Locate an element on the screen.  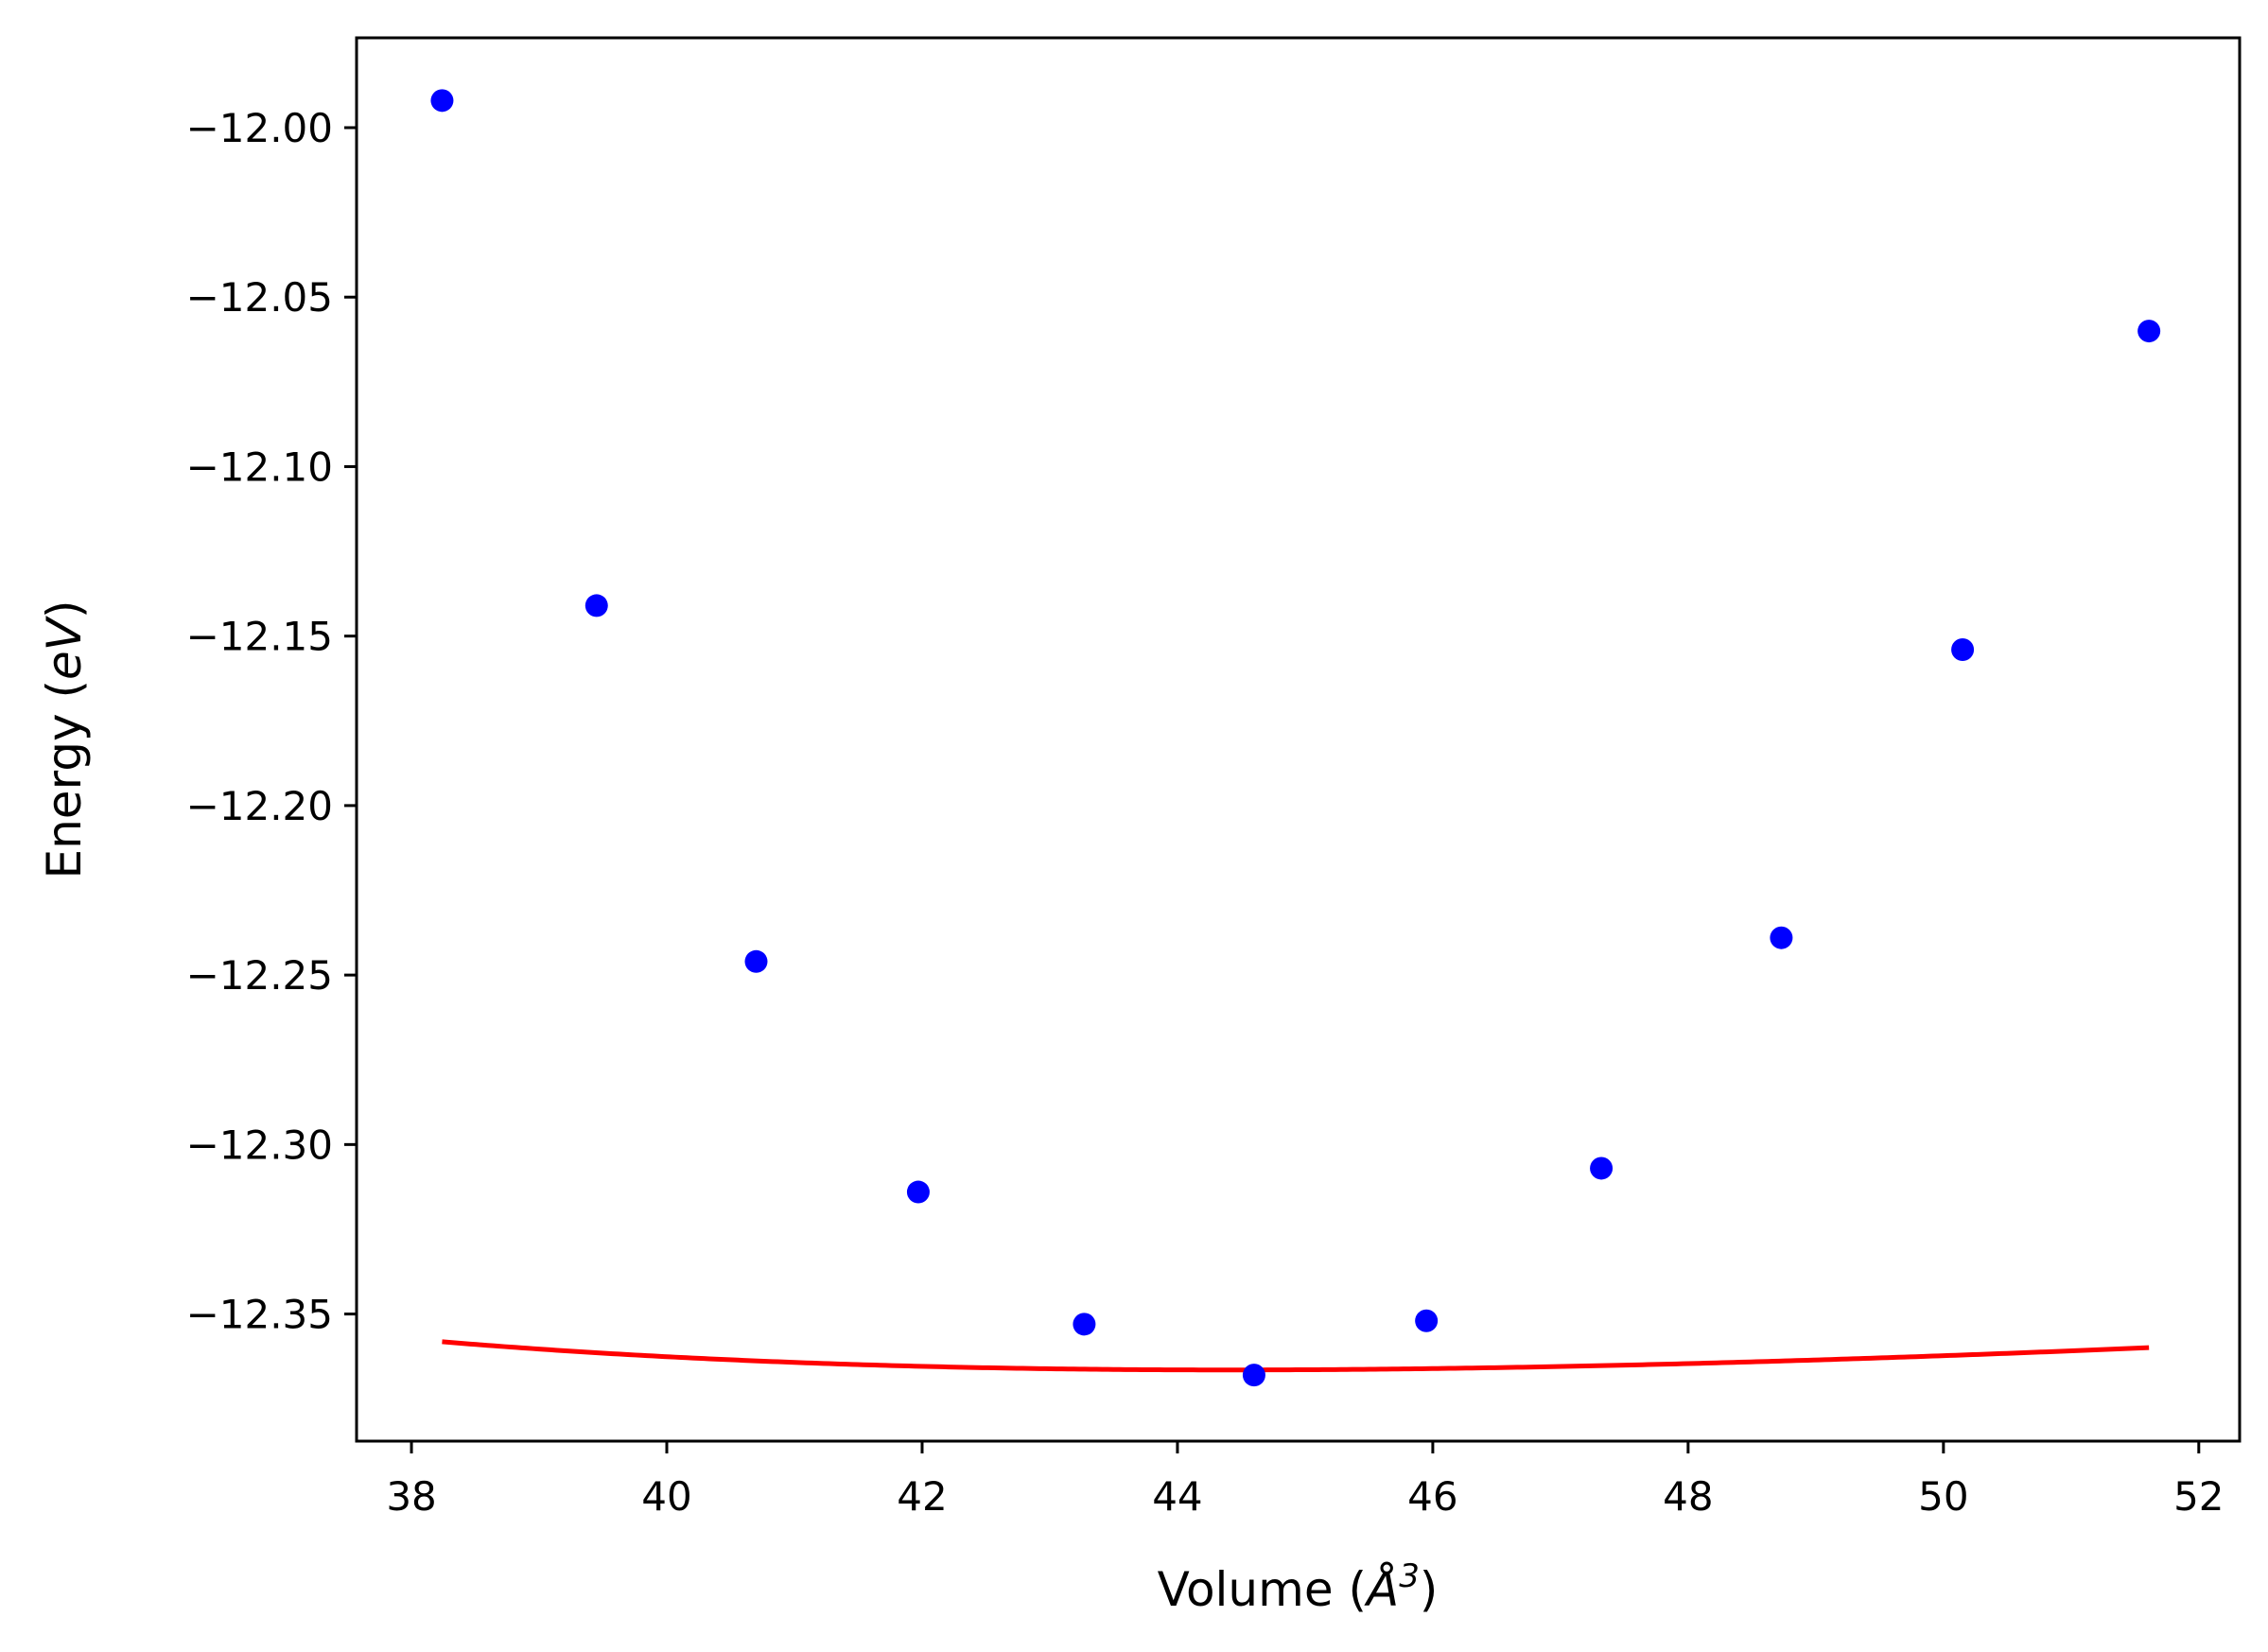
x-axis-ticks: 38 40 42 44 46 48 50 52 is located at coordinates (1305, 1481).